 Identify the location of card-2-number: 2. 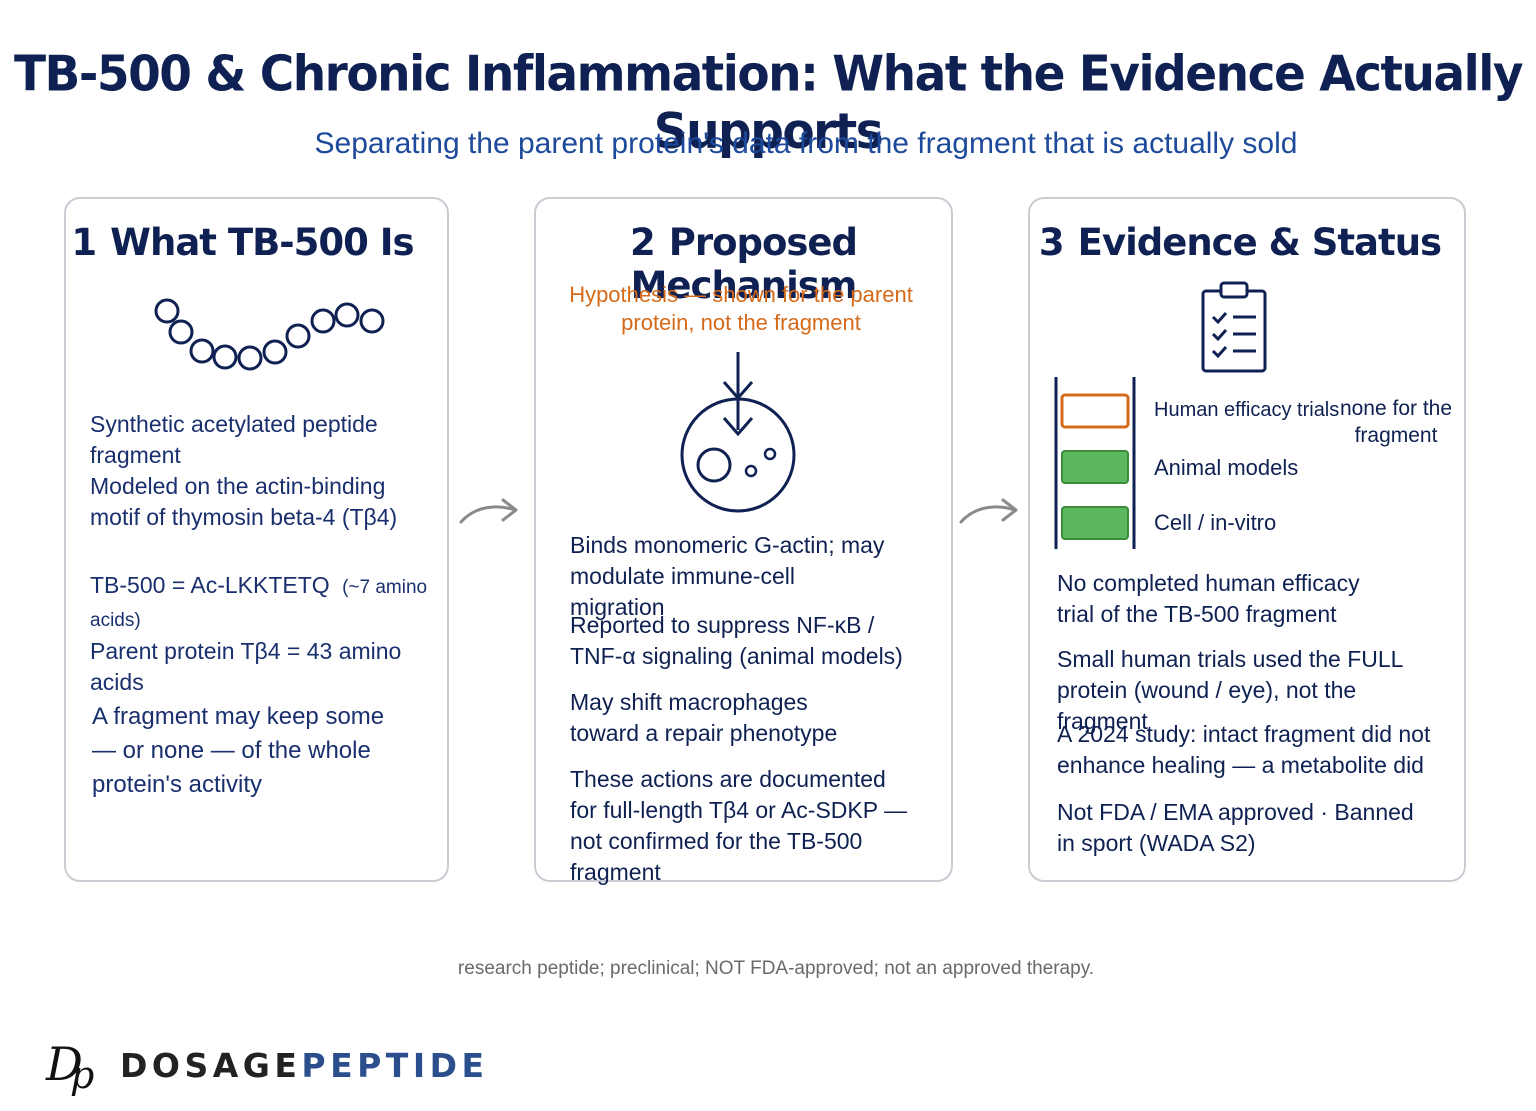
(642, 242).